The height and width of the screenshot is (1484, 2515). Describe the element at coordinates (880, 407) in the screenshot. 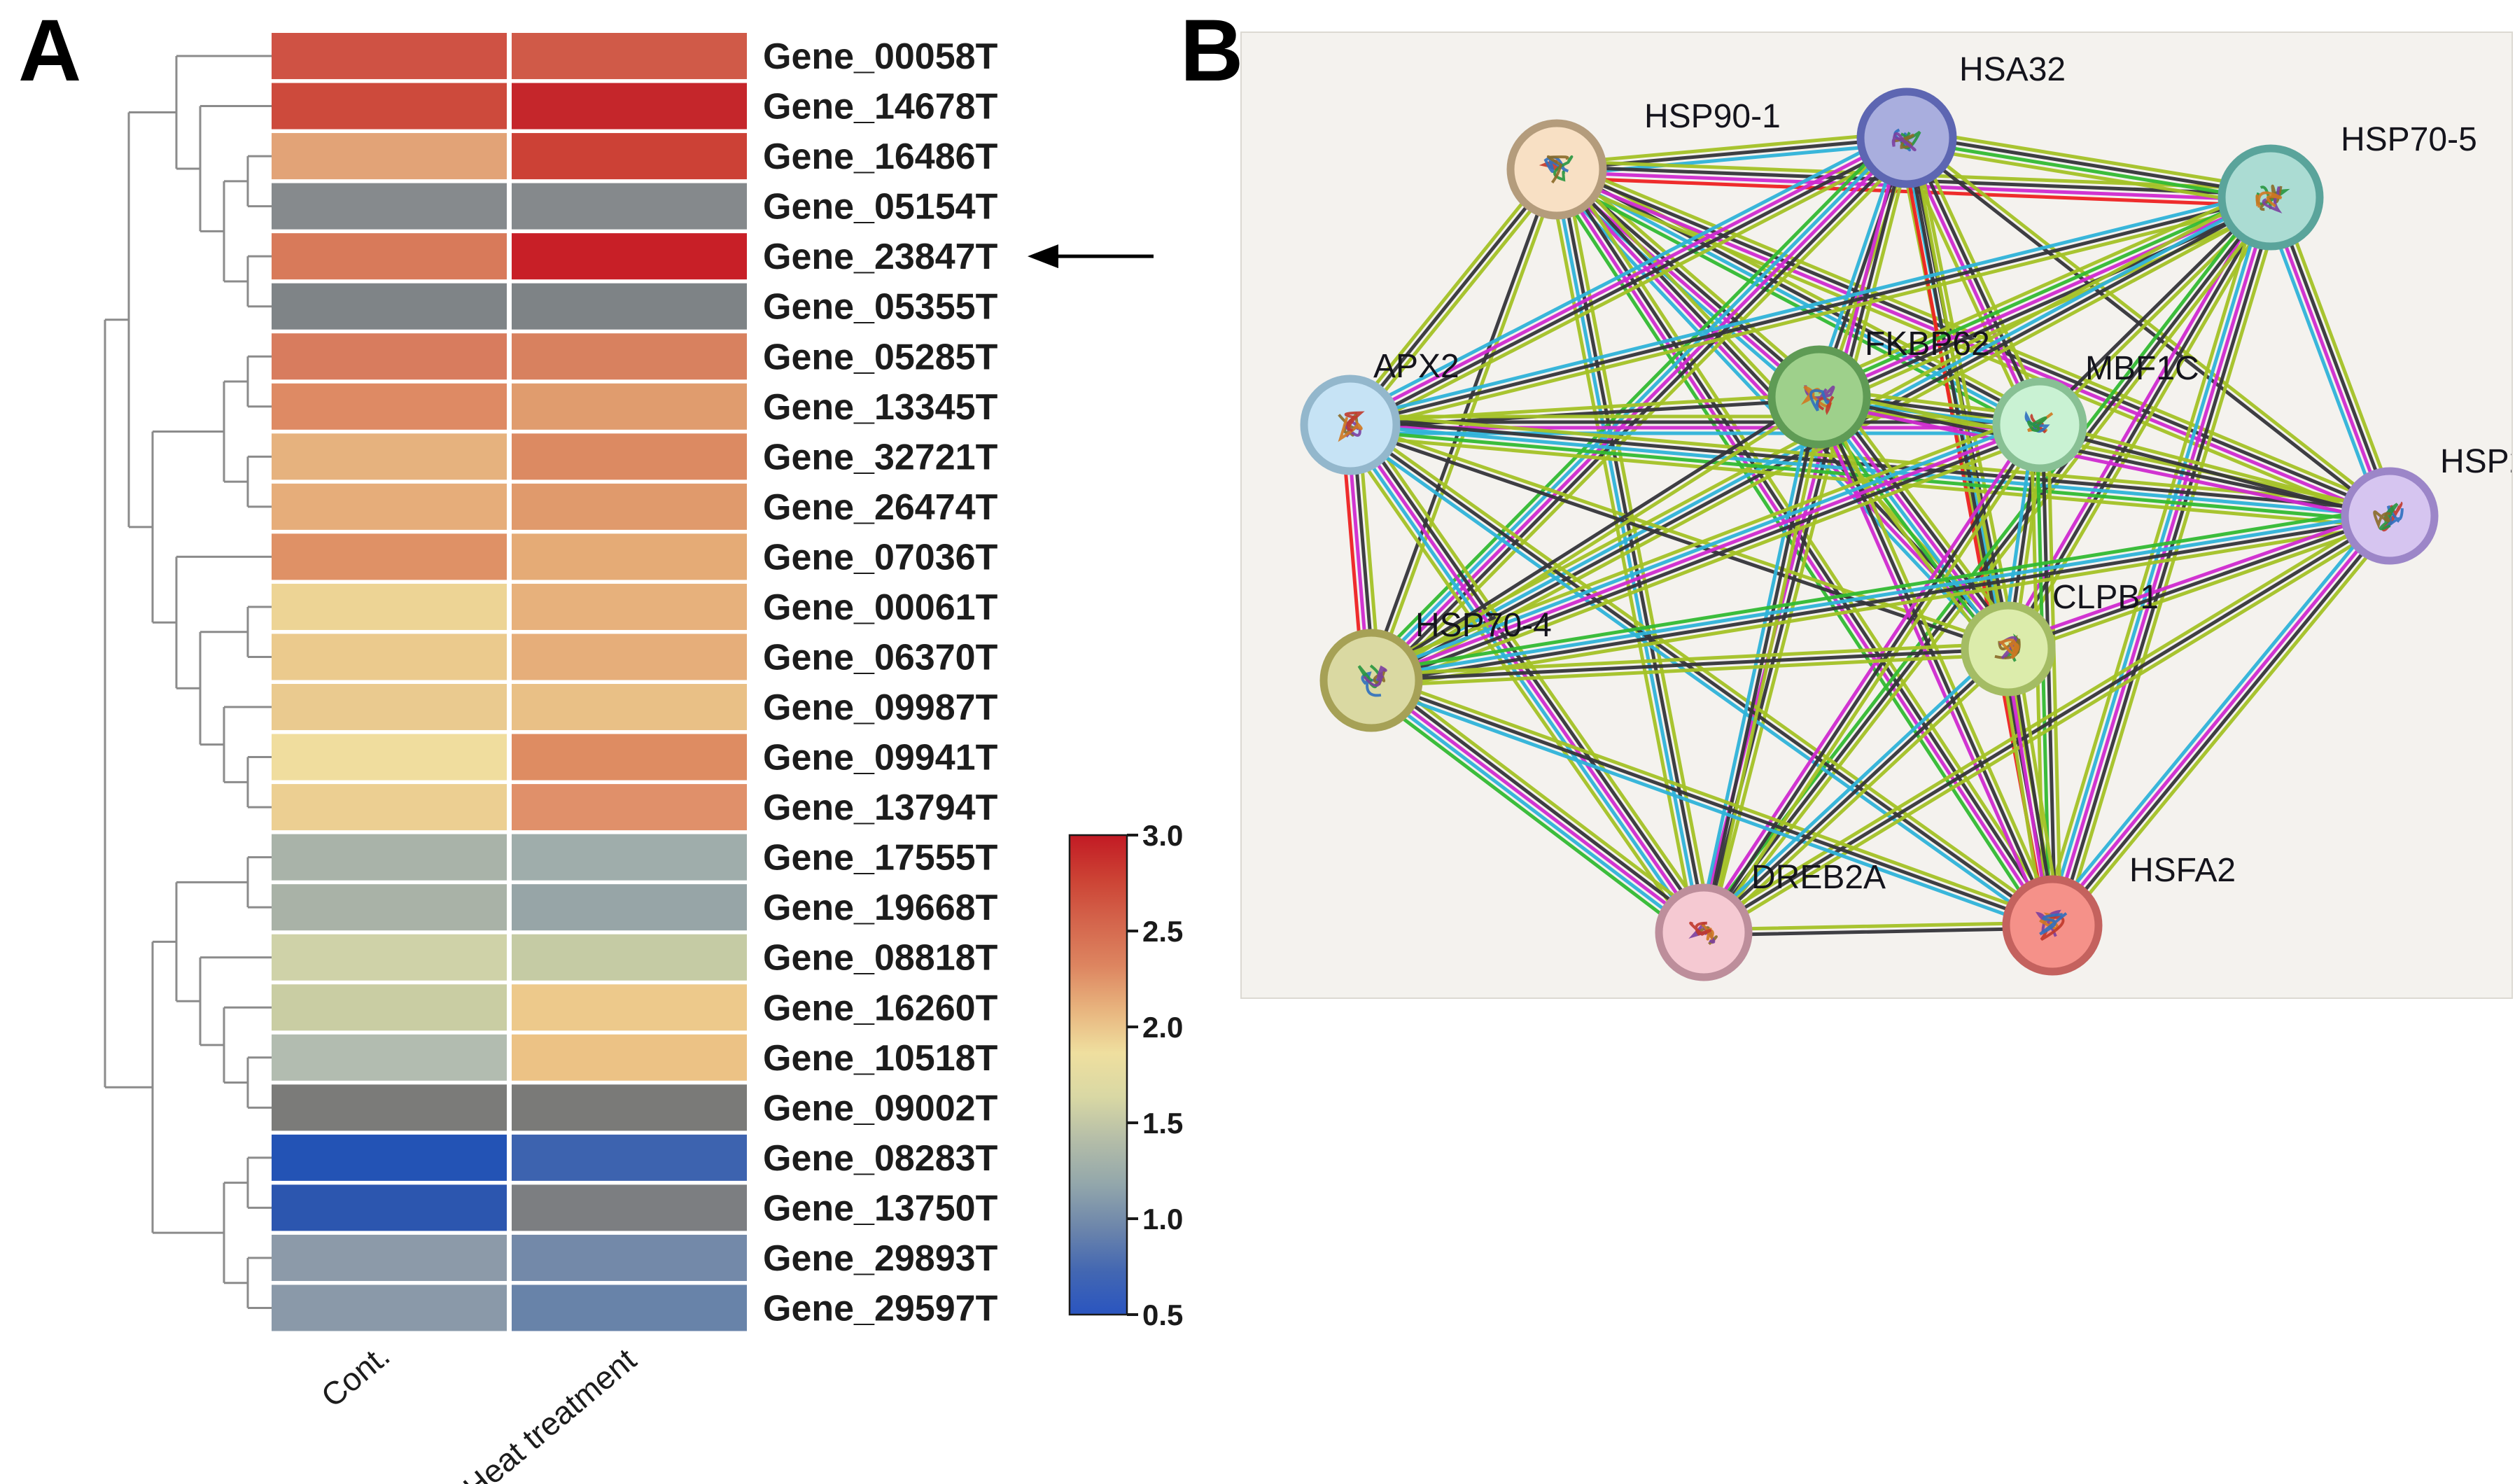

I see `gene-label: Gene_13345T` at that location.